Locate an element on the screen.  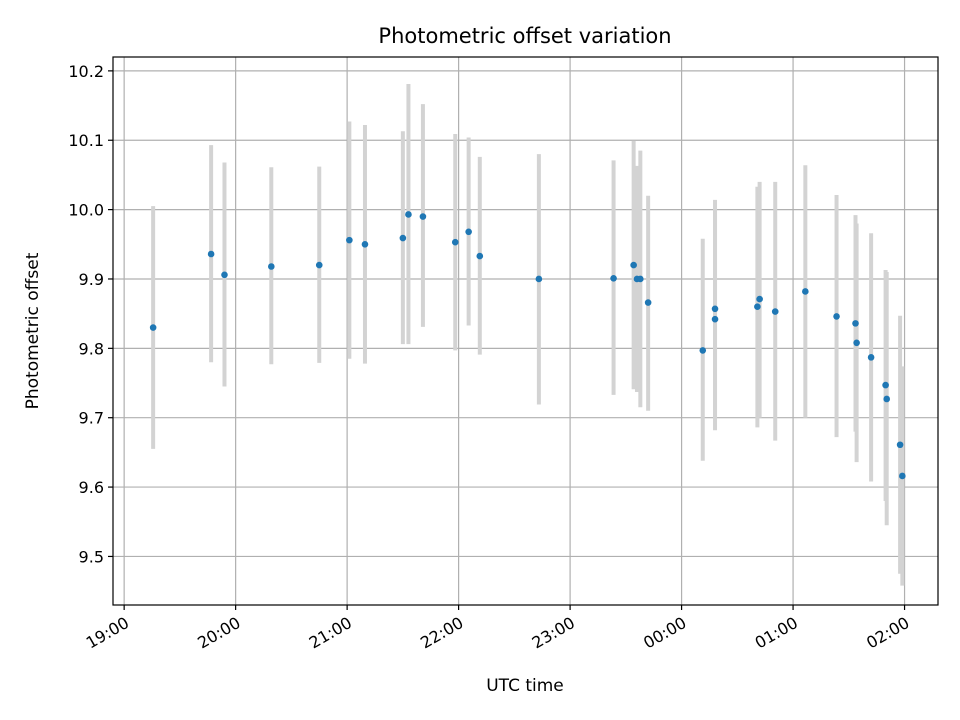
y-tick-label: 10.2 is located at coordinates (86, 71).